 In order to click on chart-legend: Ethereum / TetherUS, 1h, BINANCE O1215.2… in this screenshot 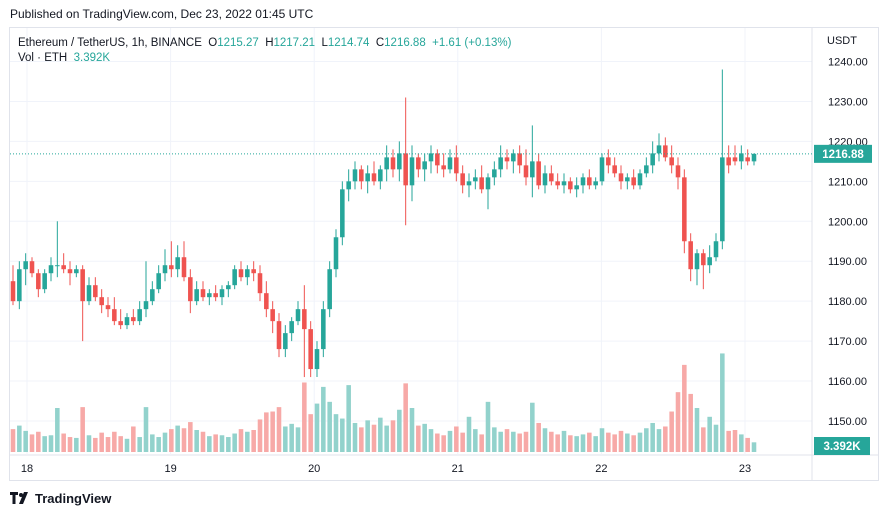, I will do `click(264, 43)`.